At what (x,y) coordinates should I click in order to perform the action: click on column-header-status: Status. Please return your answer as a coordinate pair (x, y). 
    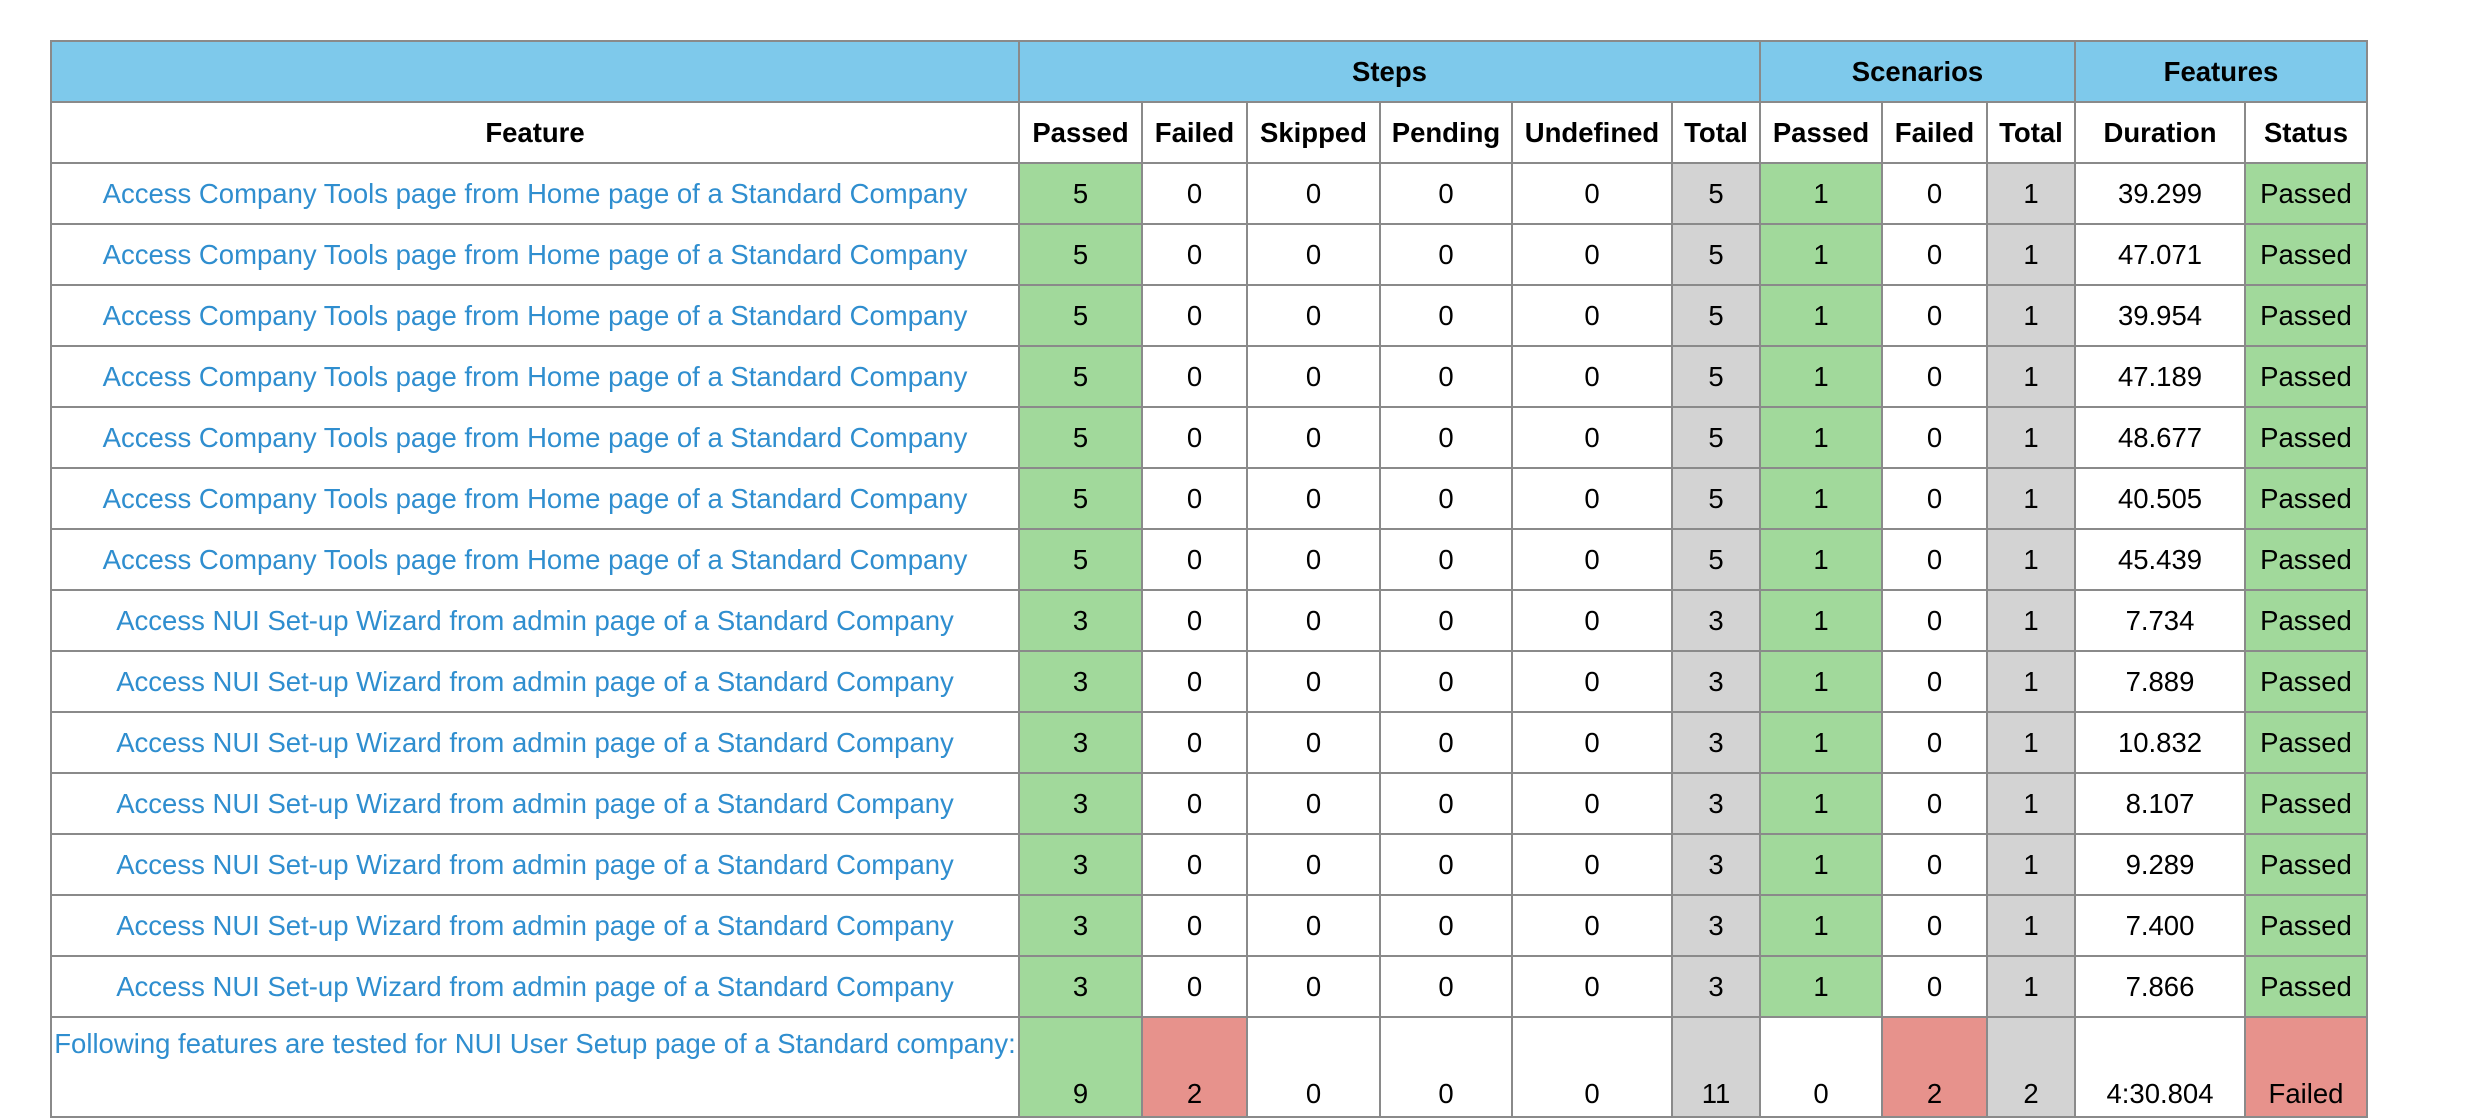
    Looking at the image, I should click on (2306, 132).